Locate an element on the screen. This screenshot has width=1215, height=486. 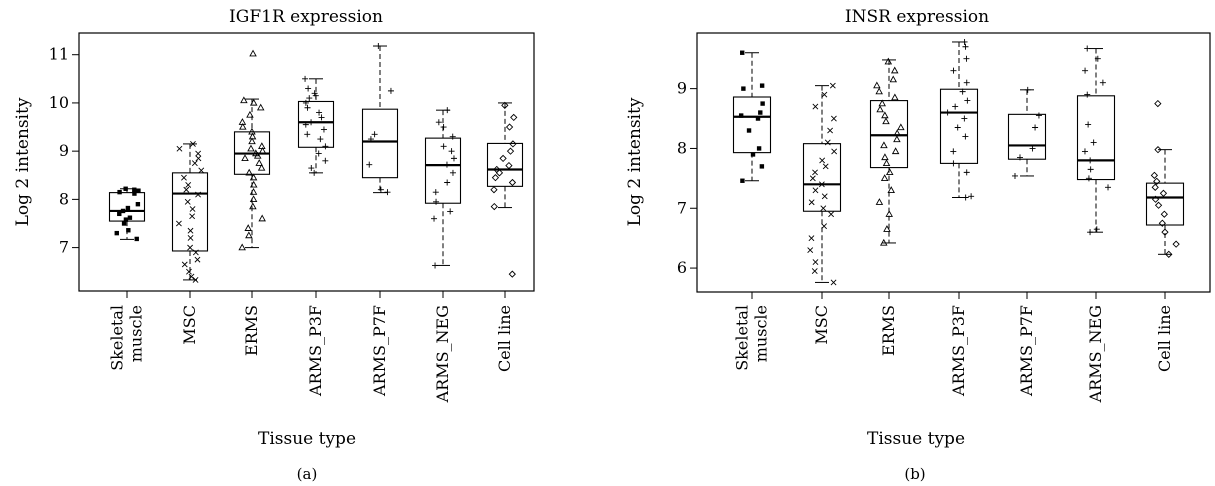
x-category-label: MSC is located at coordinates (189, 325).